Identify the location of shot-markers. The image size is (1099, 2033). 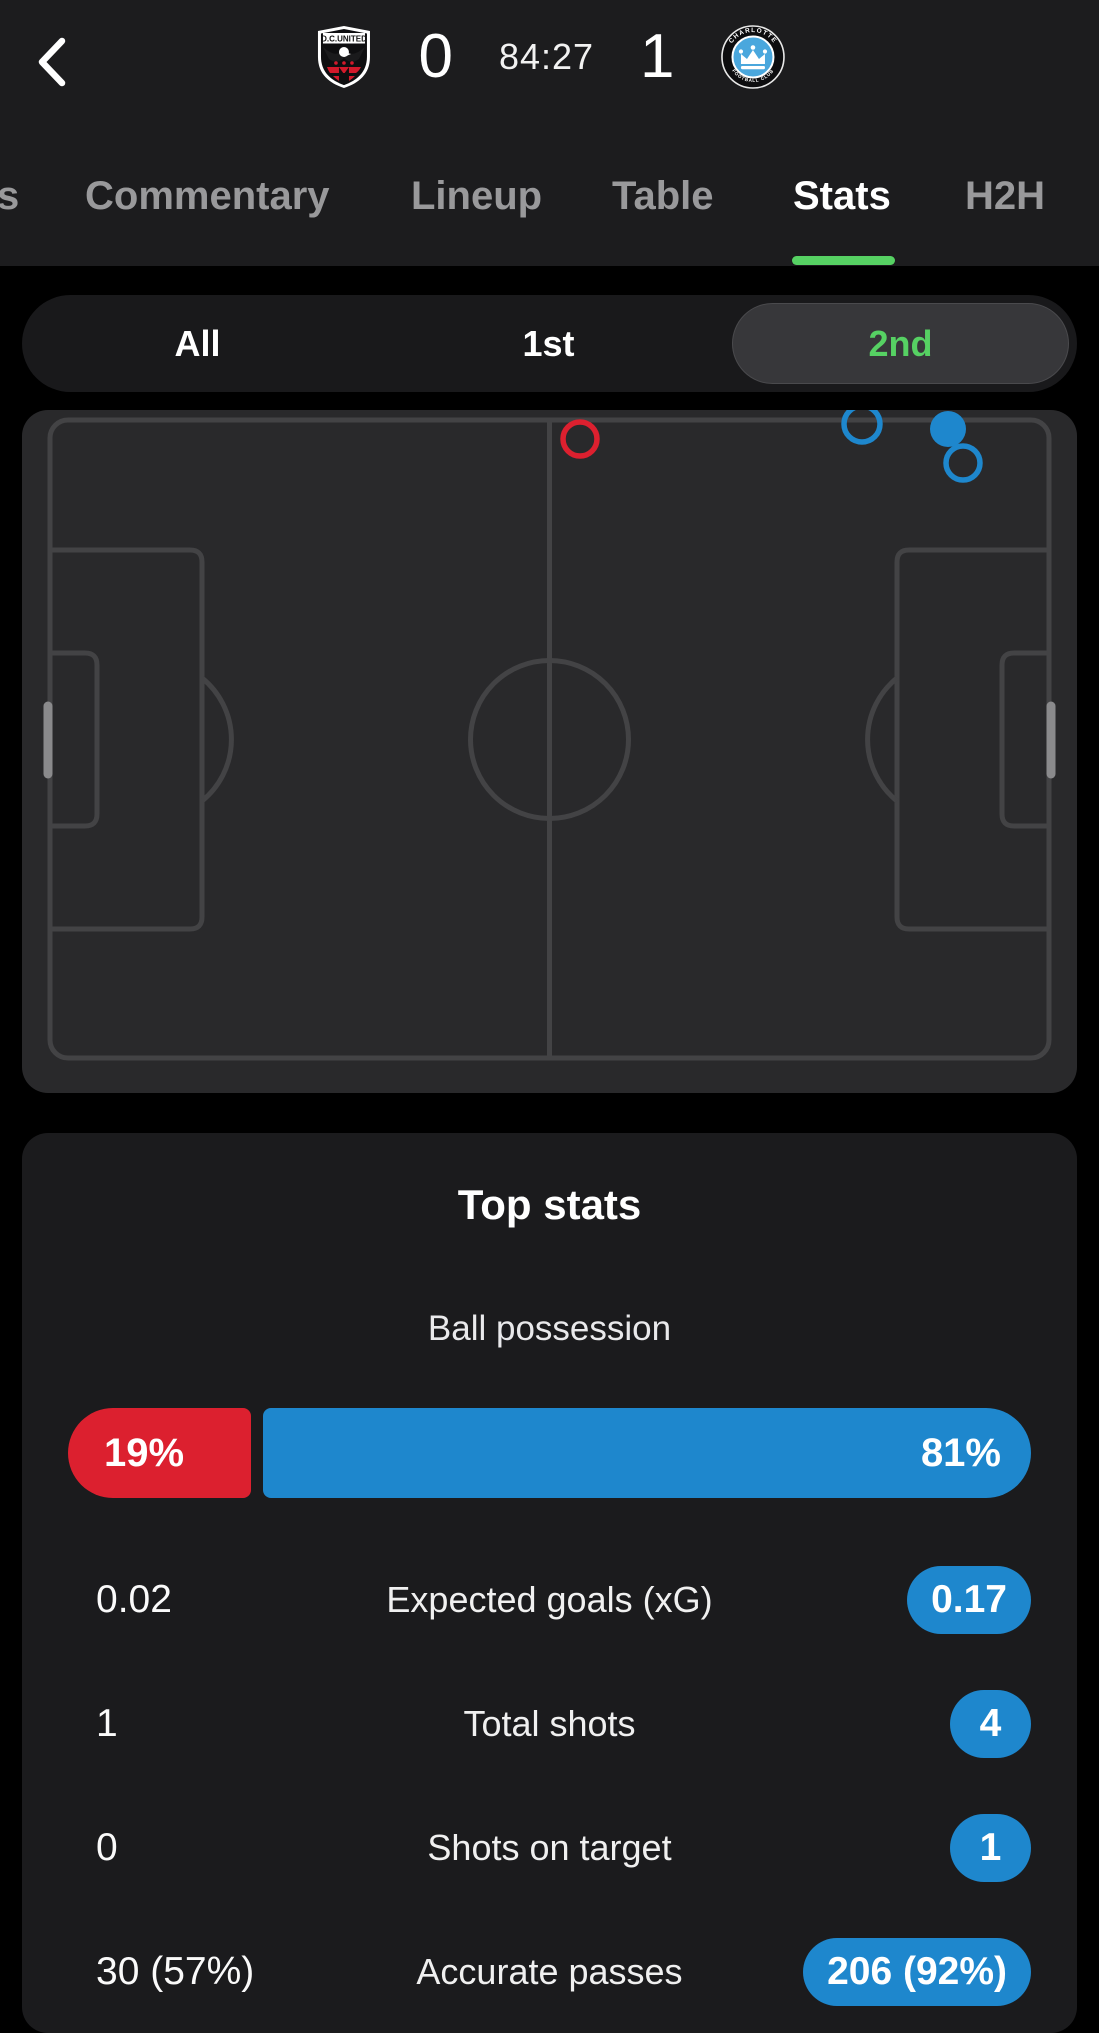
(771, 446).